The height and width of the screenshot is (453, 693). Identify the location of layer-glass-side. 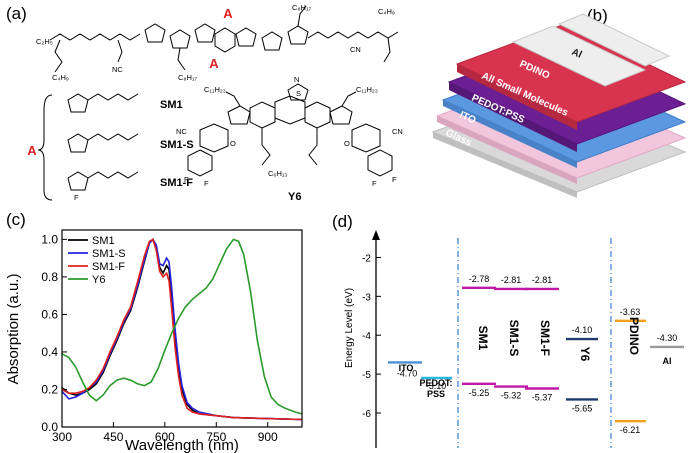
(505, 165).